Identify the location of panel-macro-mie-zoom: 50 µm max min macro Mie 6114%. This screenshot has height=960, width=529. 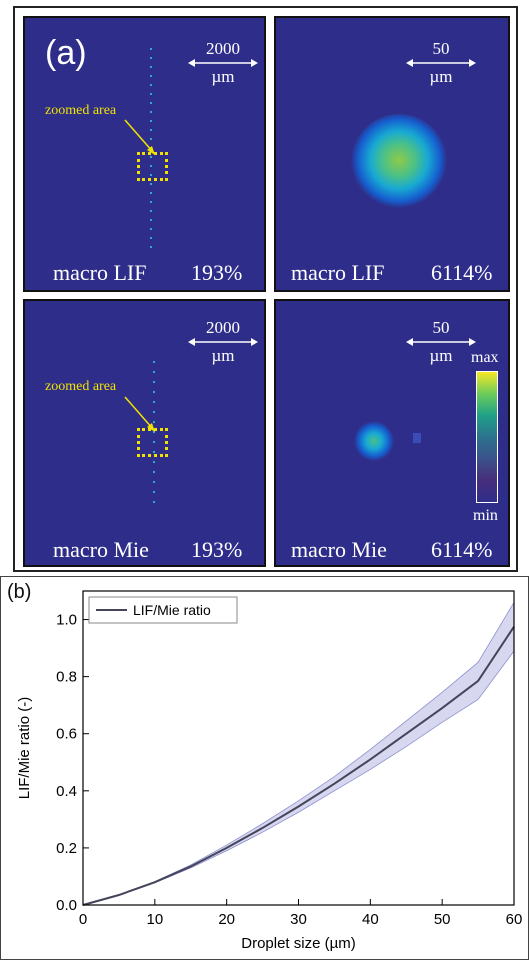
(392, 433).